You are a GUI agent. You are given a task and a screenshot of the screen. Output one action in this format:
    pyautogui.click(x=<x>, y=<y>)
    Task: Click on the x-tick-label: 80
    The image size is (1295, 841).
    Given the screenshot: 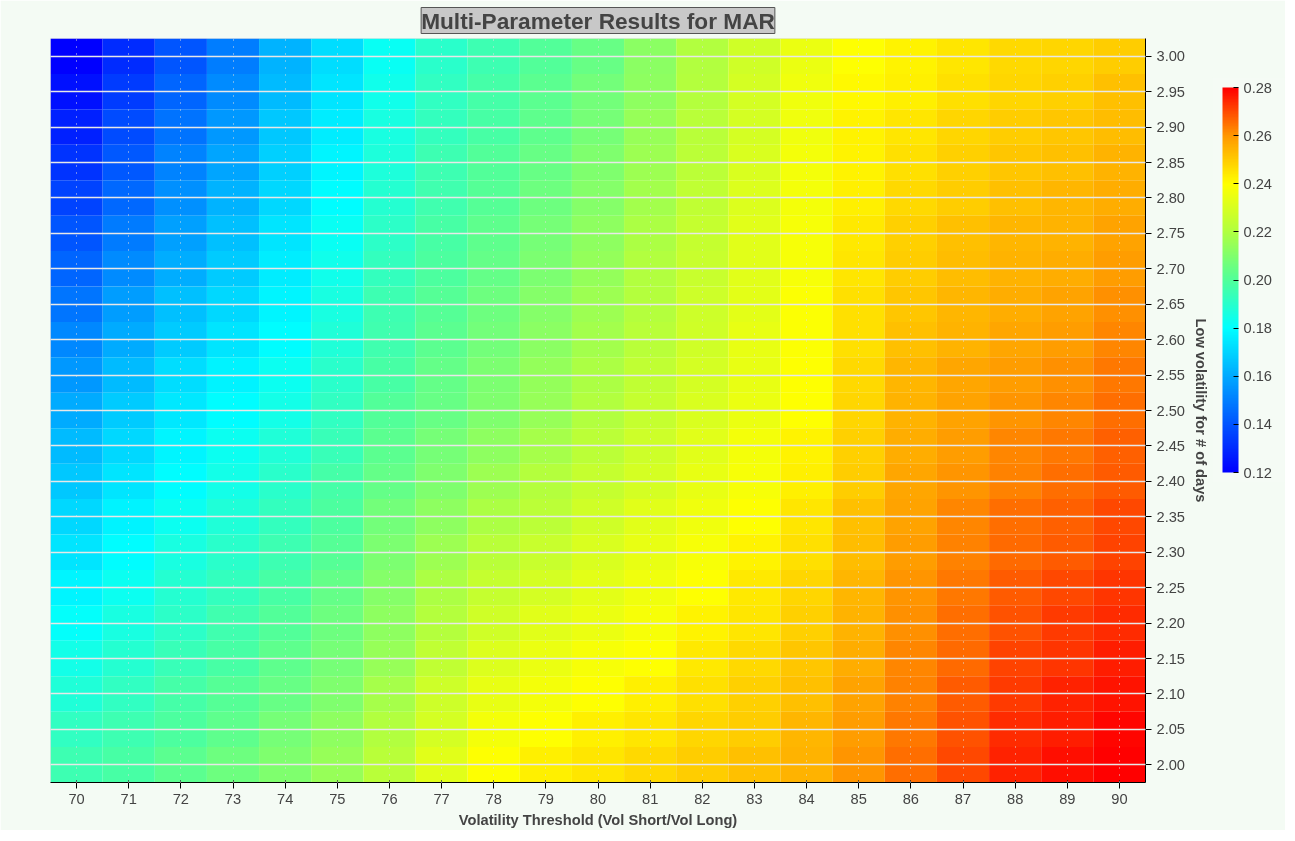 What is the action you would take?
    pyautogui.click(x=598, y=798)
    